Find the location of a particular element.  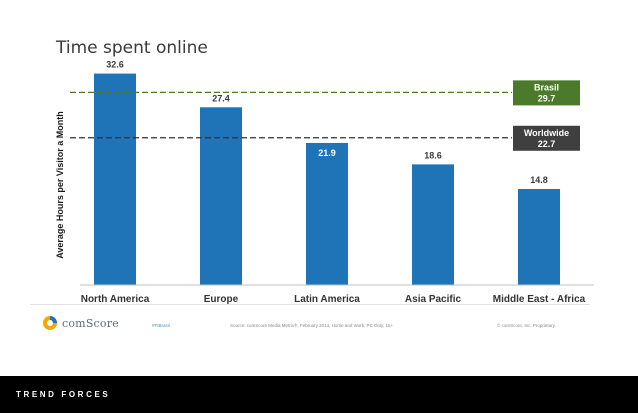

y-axis-label: Average Hours per Visitor a Month is located at coordinates (60, 185).